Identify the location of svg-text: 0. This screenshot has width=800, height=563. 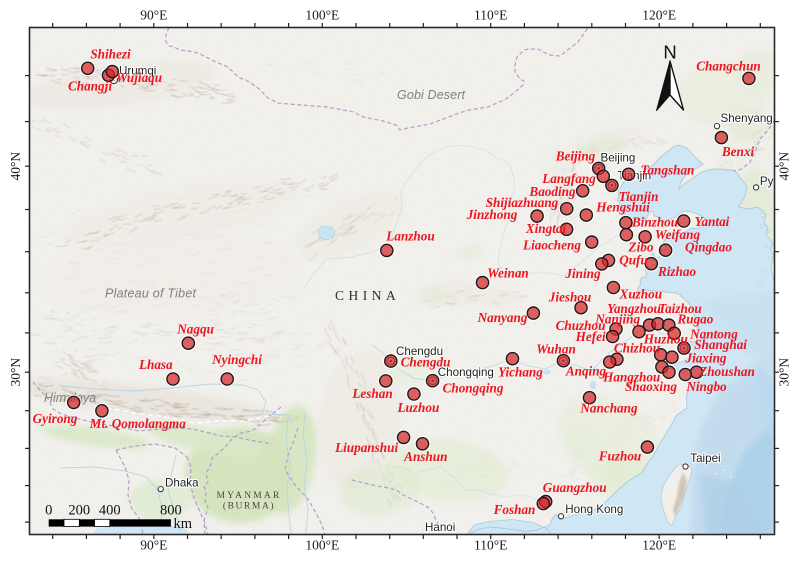
(48, 511).